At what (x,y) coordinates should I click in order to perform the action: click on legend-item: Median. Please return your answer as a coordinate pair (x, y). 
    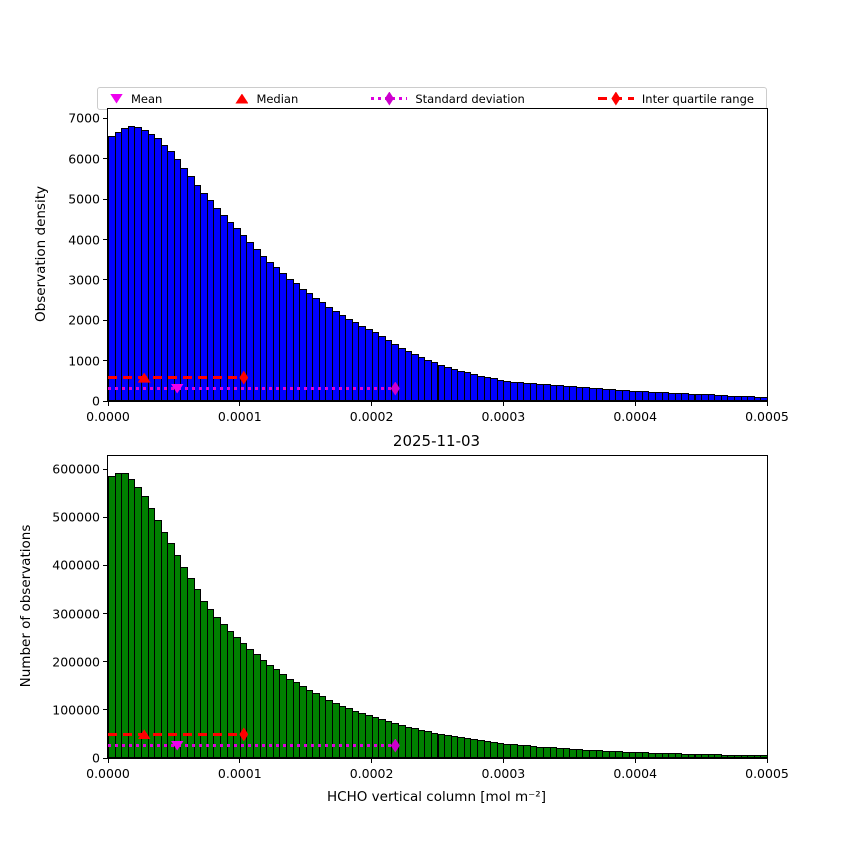
    Looking at the image, I should click on (266, 99).